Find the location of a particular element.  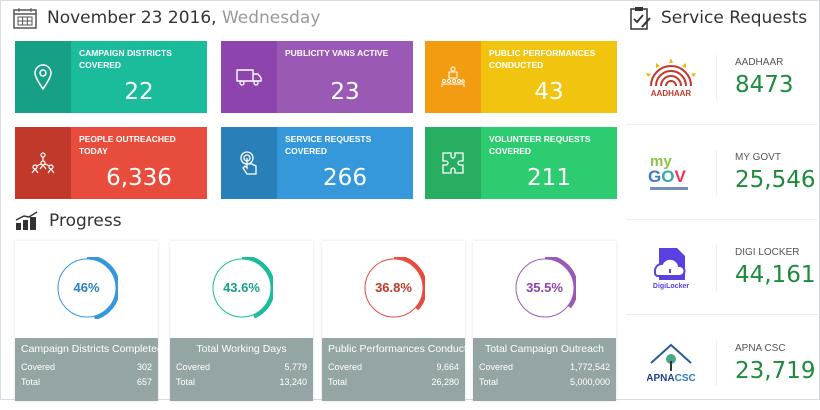

calendar-icon is located at coordinates (25, 18).